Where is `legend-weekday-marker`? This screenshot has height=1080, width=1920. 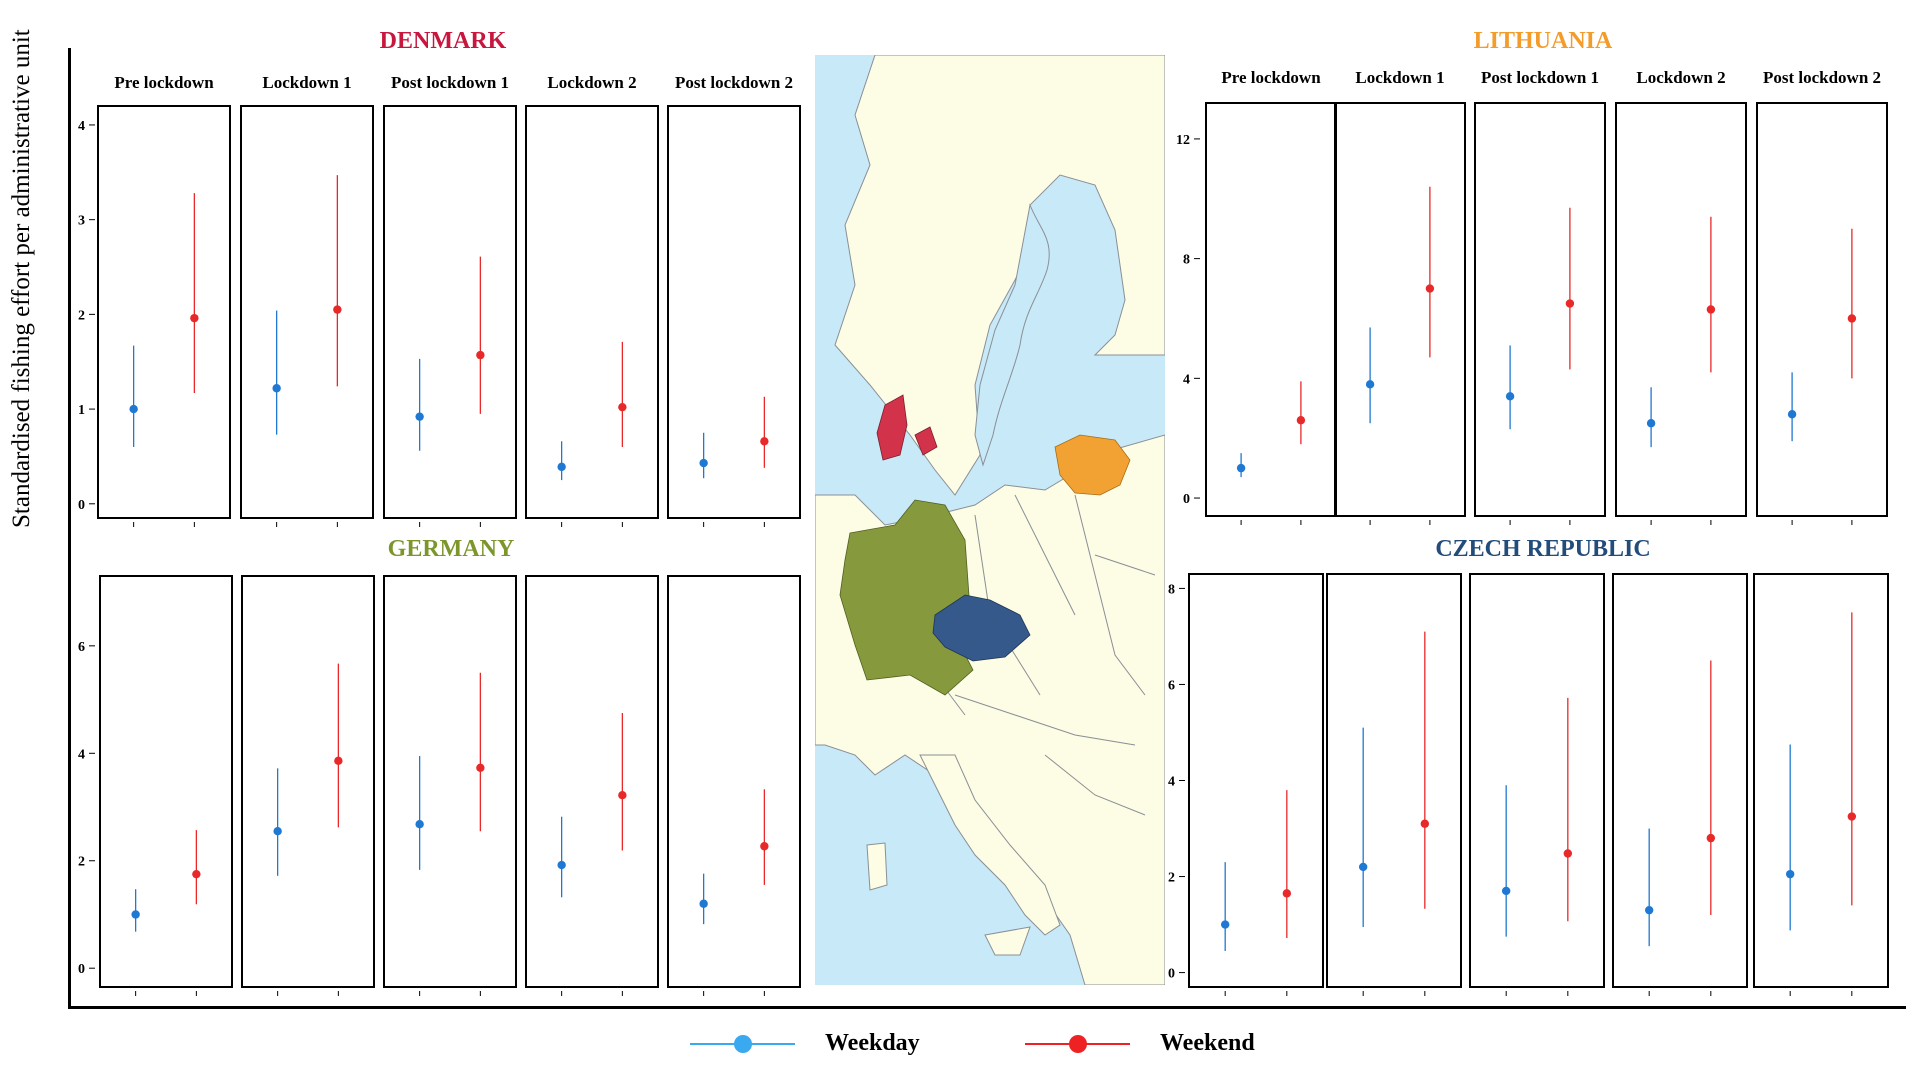
legend-weekday-marker is located at coordinates (743, 1043).